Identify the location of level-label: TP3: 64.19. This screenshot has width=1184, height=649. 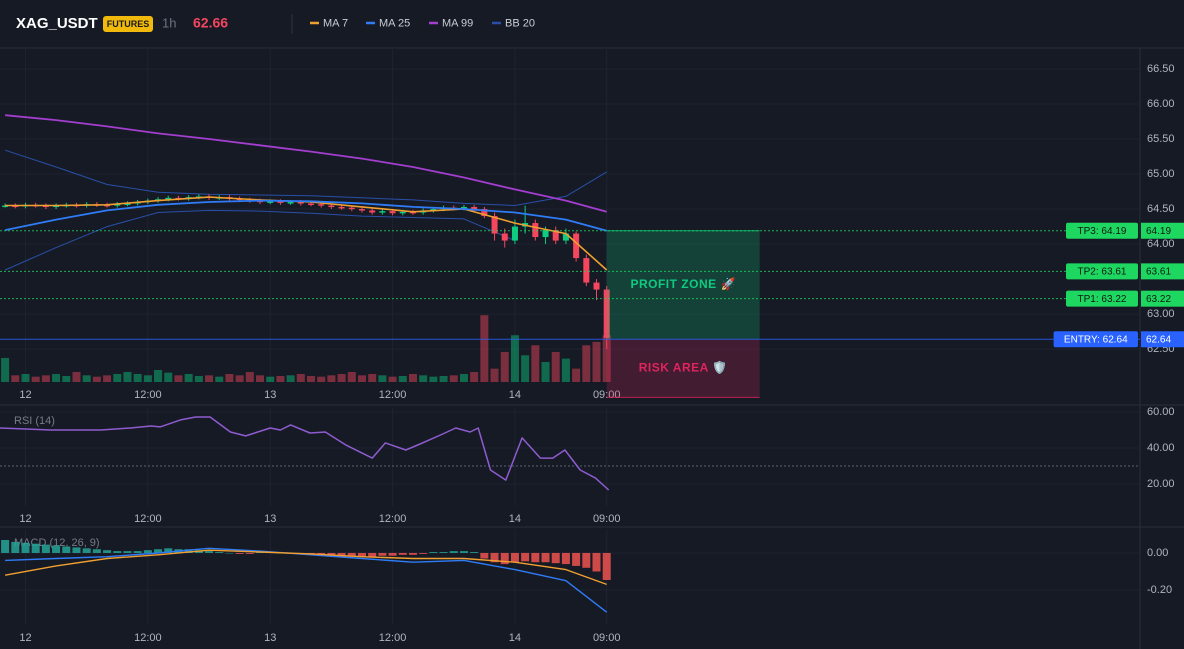
(1102, 231).